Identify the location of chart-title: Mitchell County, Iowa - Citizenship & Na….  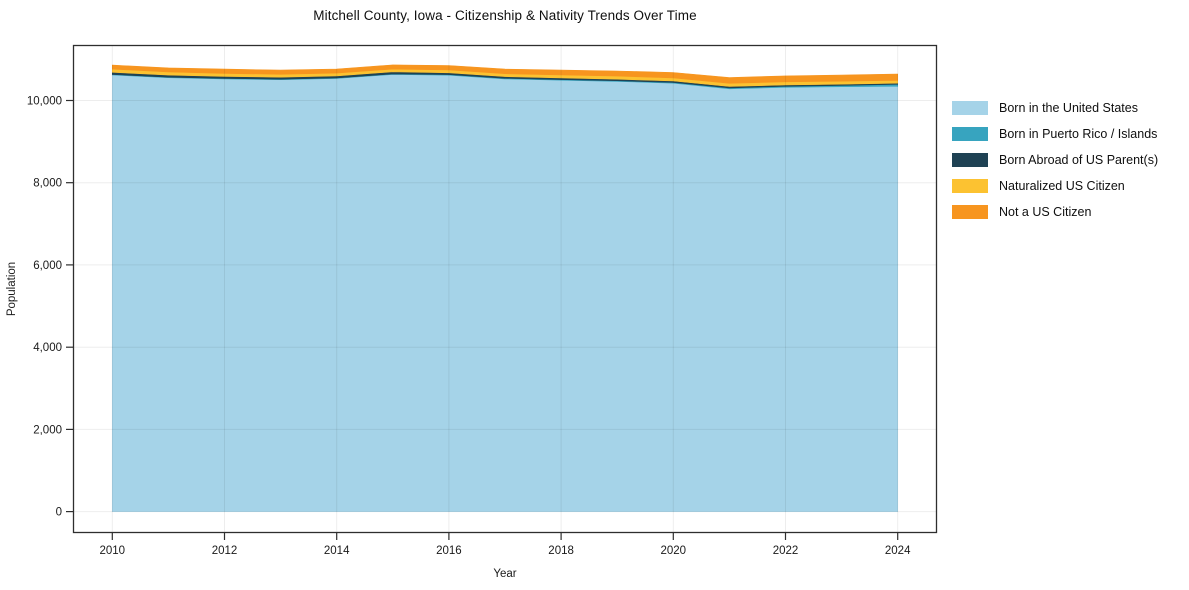
(505, 15).